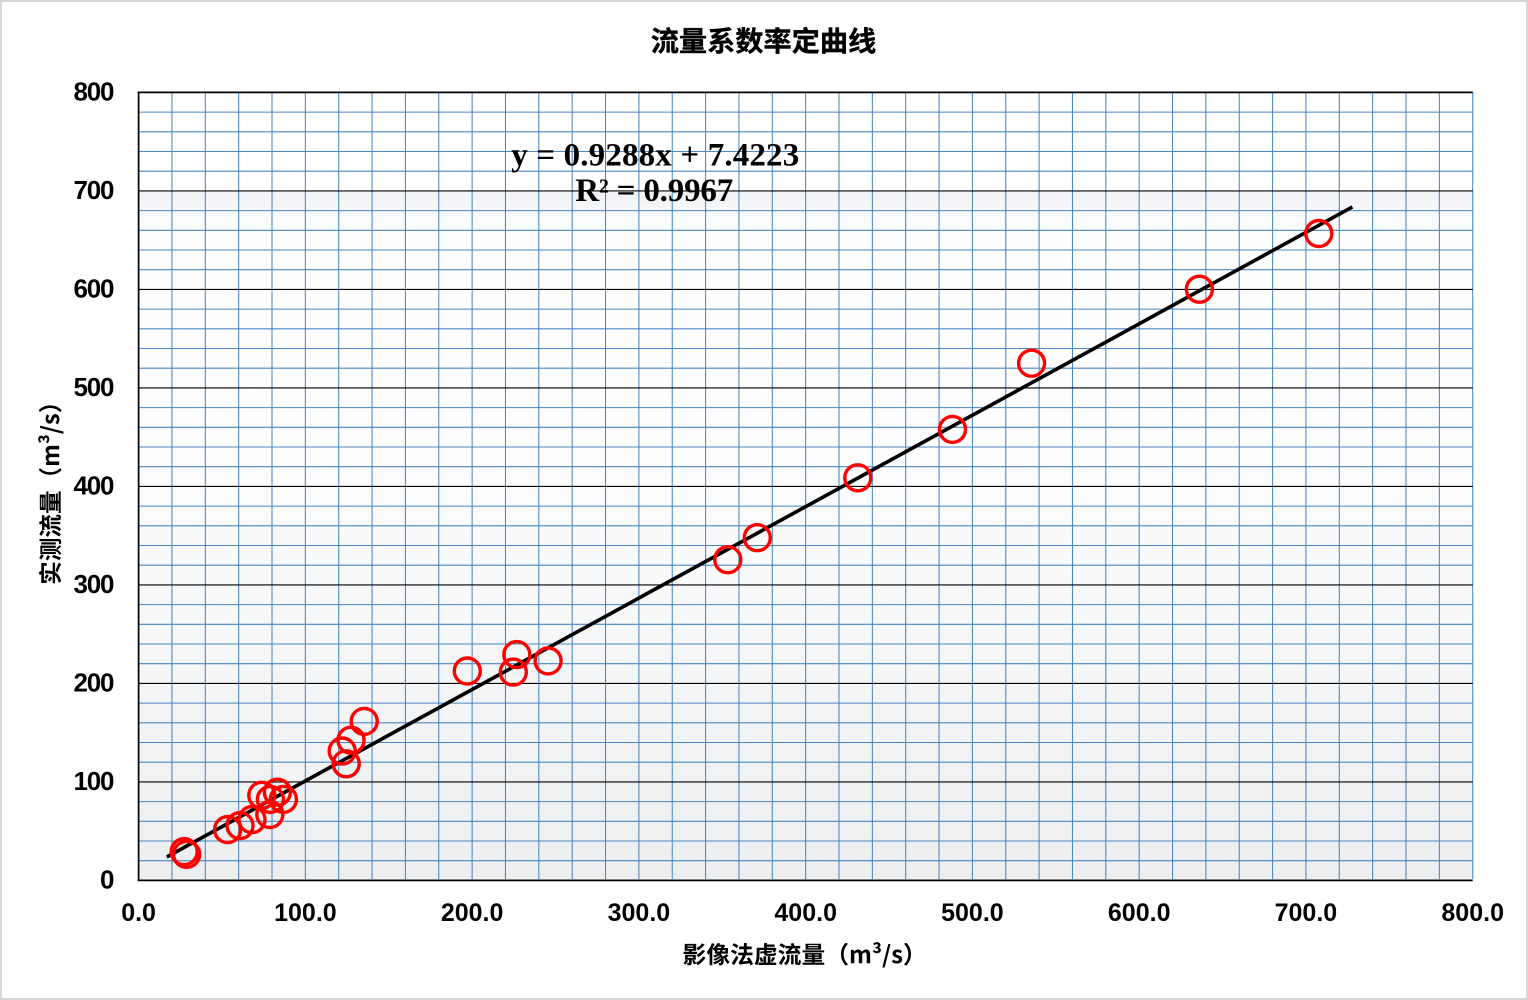 Image resolution: width=1528 pixels, height=1000 pixels. I want to click on svg-text: 0.0, so click(138, 913).